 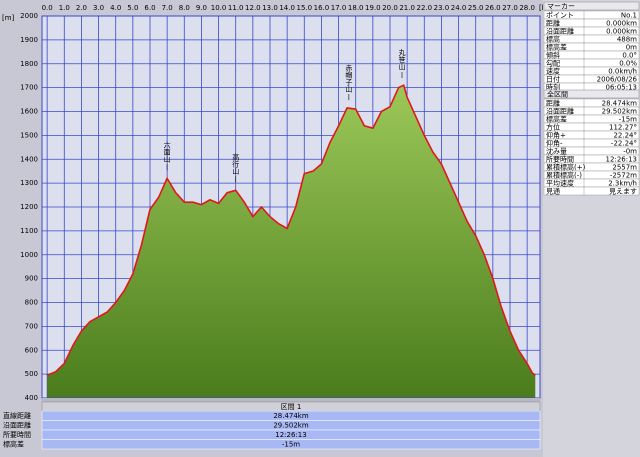 I want to click on x-tick-label: 12.0, so click(x=253, y=8).